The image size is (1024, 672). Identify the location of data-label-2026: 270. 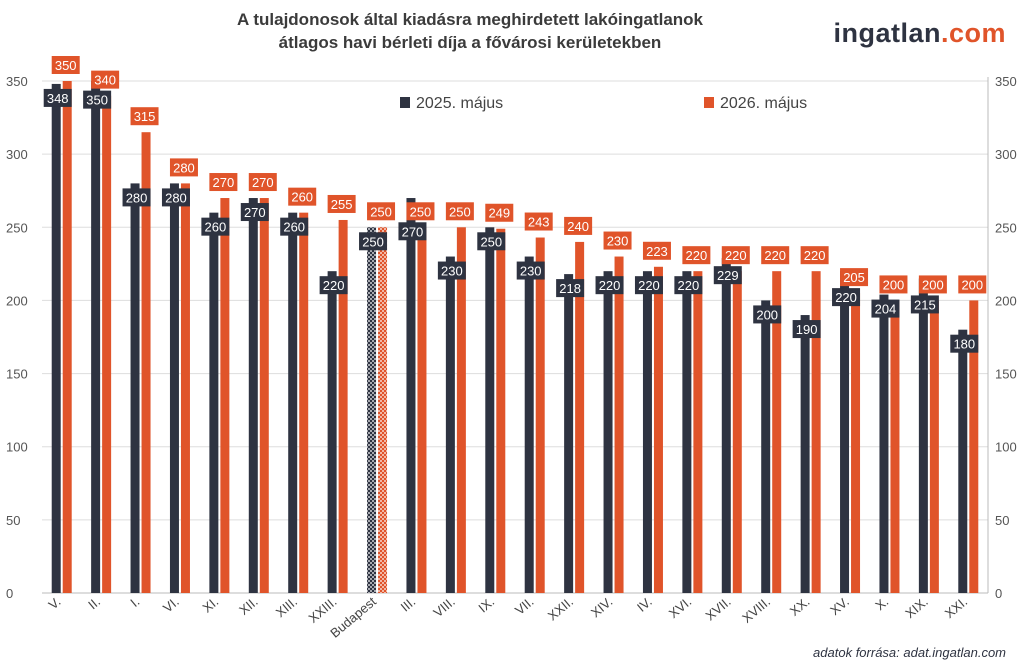
(224, 182).